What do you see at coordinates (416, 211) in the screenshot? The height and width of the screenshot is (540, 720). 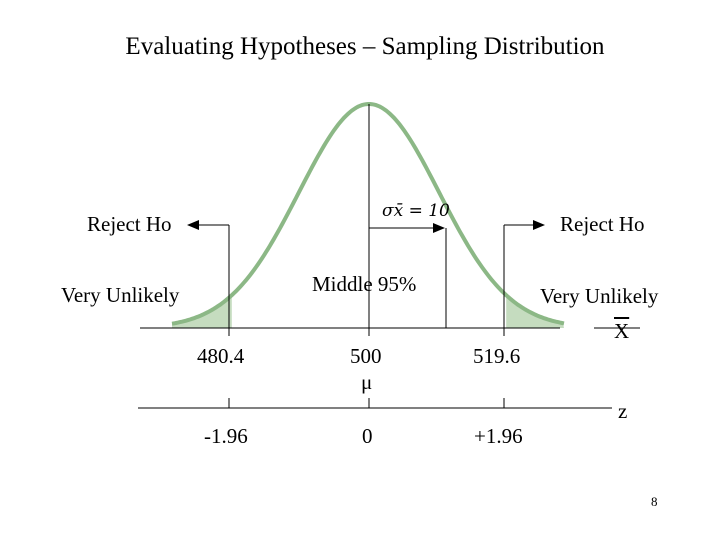 I see `sigma-label: σx̄ = 10` at bounding box center [416, 211].